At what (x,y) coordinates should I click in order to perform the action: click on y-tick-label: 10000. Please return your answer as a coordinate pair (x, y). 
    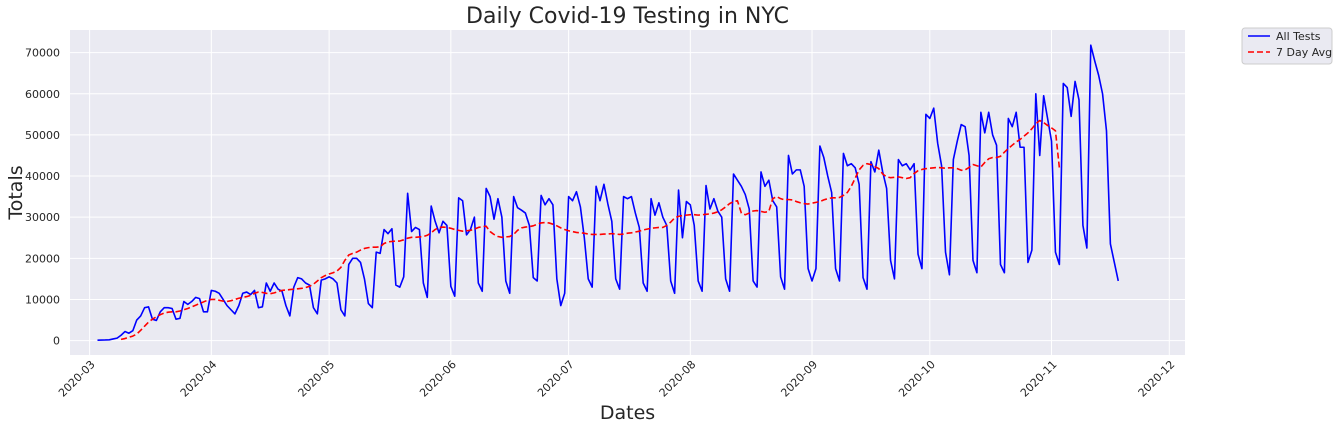
    Looking at the image, I should click on (42, 299).